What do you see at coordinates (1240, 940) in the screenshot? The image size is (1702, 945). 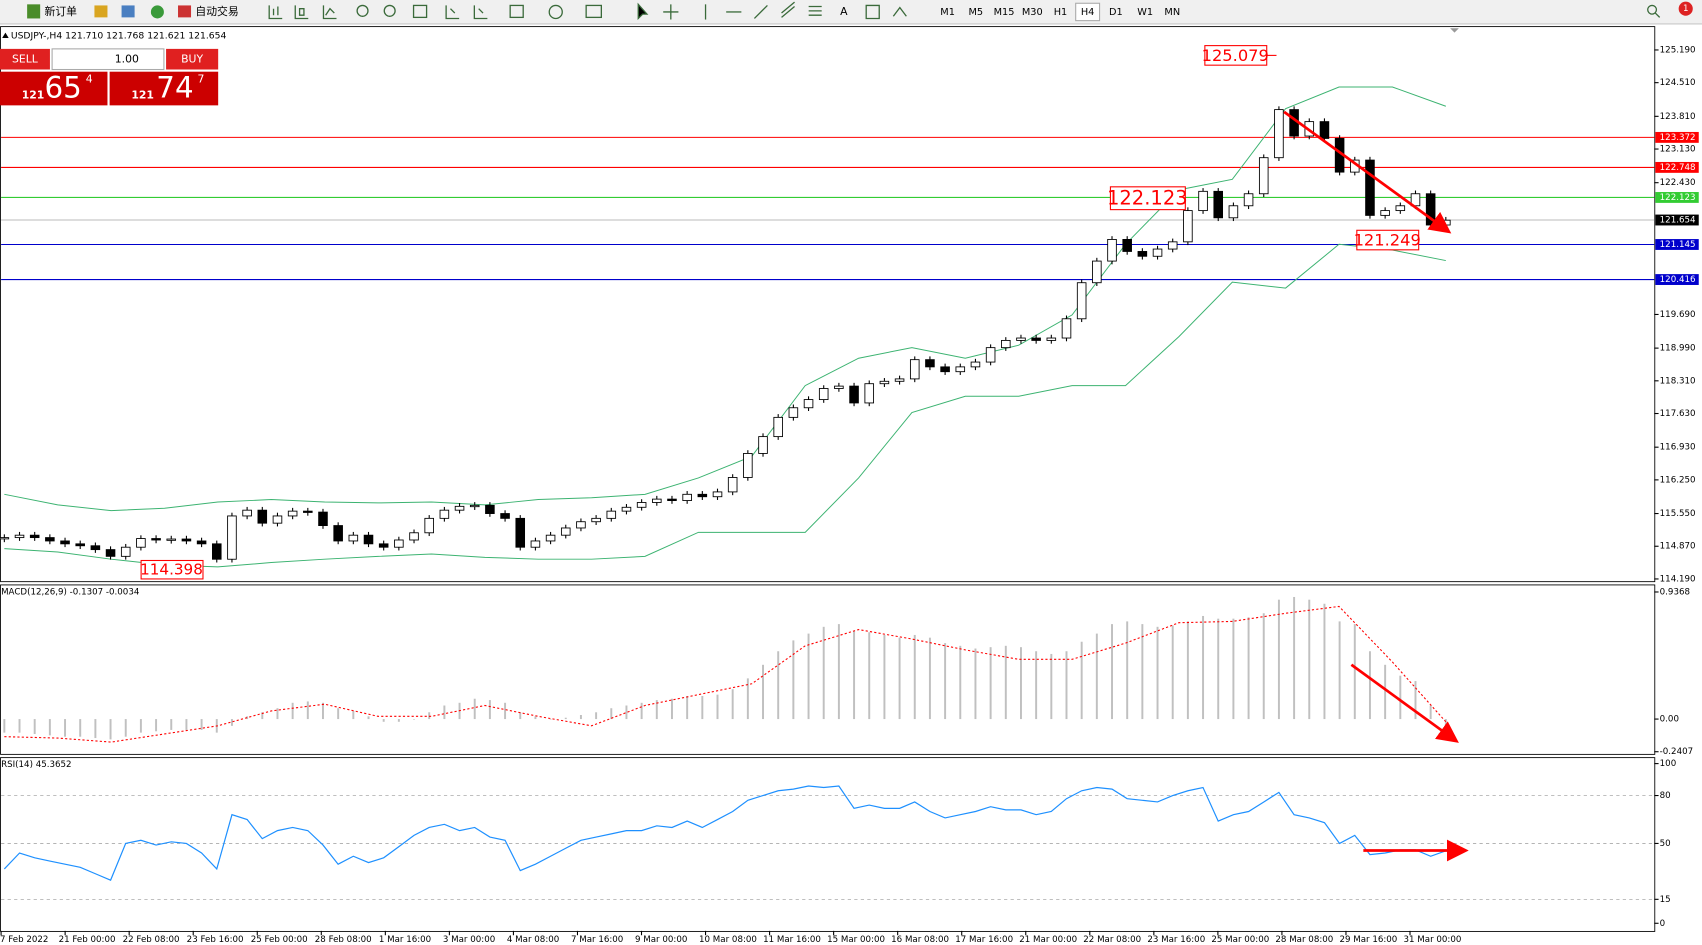 I see `x-tick-label: 25 Mar 00:00` at bounding box center [1240, 940].